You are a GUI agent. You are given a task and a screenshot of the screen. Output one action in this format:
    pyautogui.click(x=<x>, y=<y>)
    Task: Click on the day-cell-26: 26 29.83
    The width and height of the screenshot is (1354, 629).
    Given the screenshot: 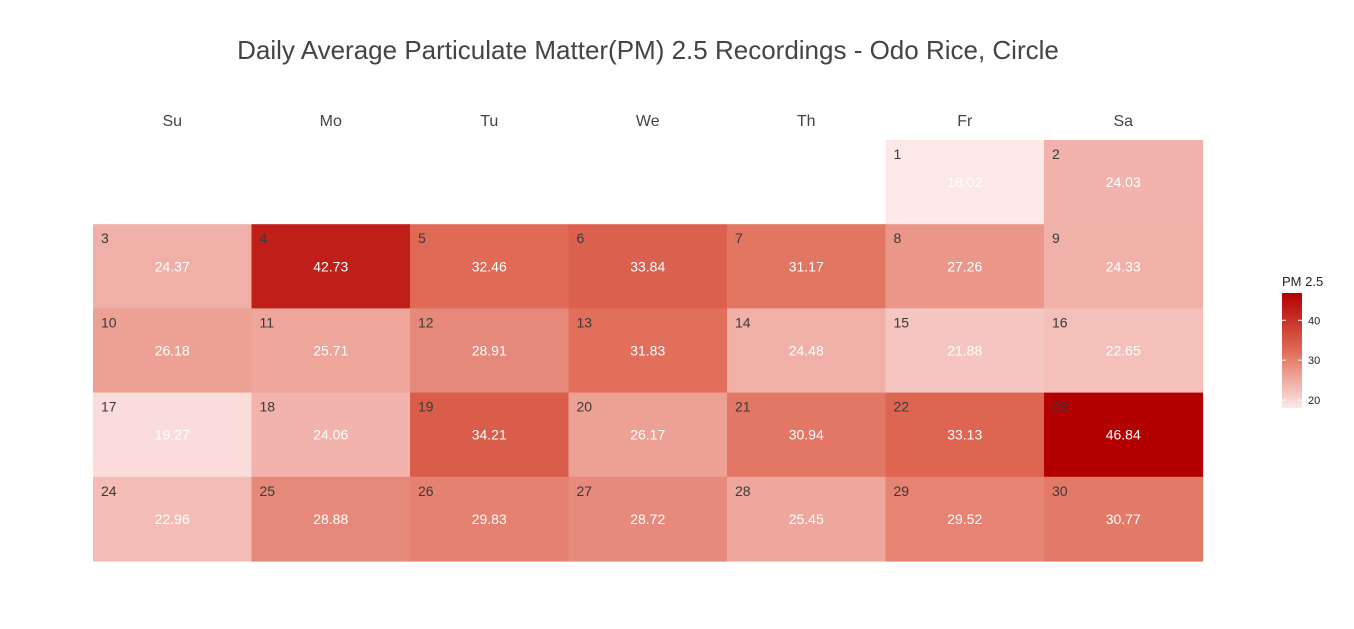 What is the action you would take?
    pyautogui.click(x=490, y=519)
    